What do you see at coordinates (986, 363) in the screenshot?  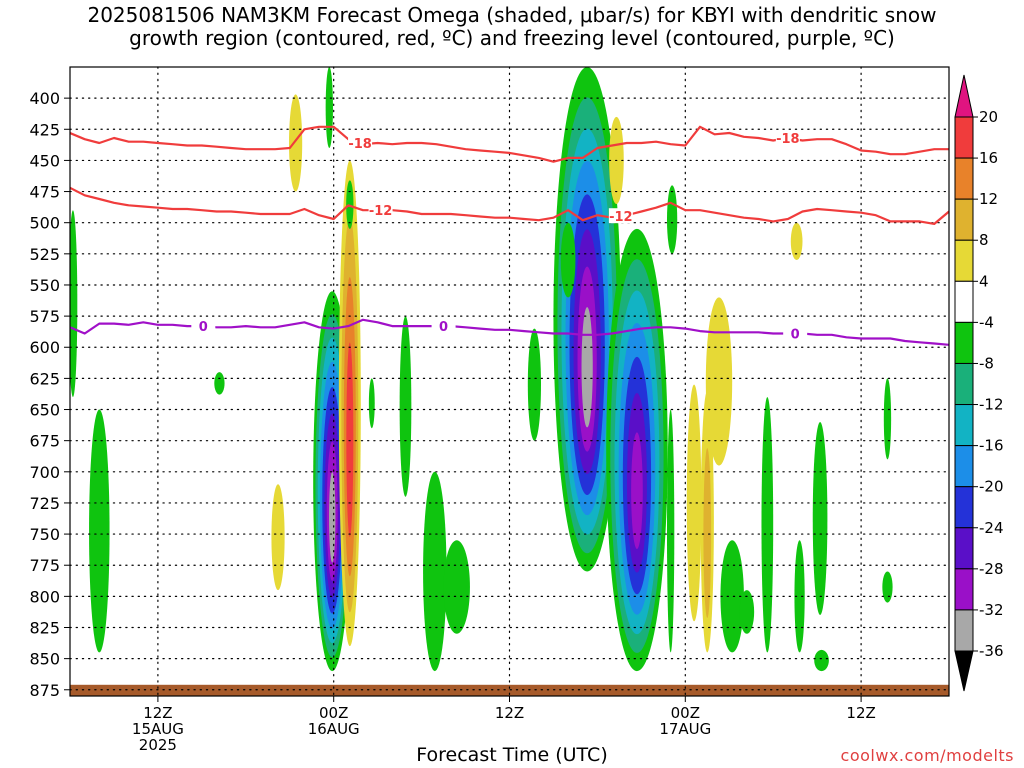 I see `colorbar-label-6: -8` at bounding box center [986, 363].